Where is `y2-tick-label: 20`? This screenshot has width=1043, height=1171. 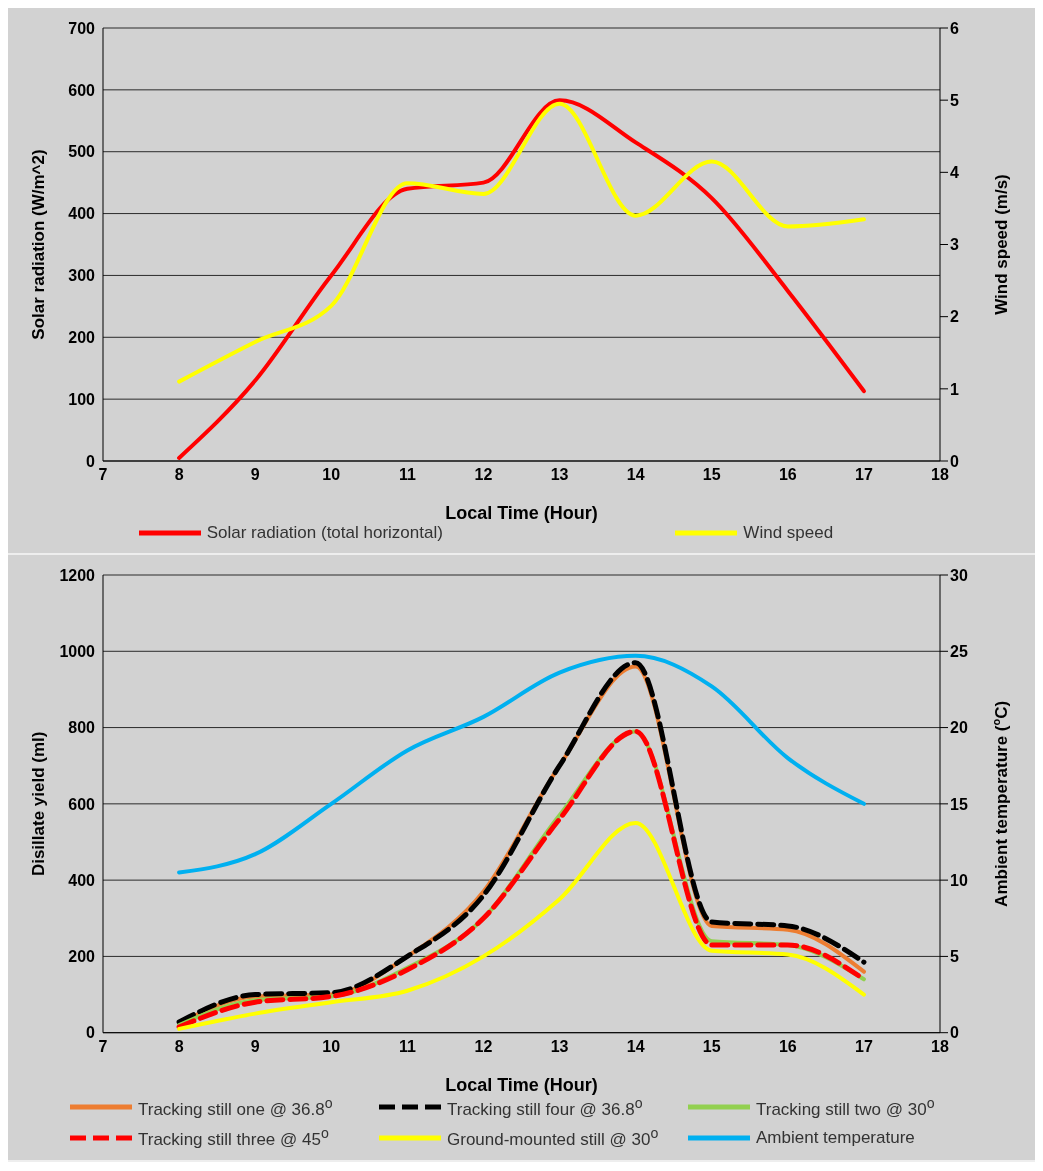 y2-tick-label: 20 is located at coordinates (959, 728).